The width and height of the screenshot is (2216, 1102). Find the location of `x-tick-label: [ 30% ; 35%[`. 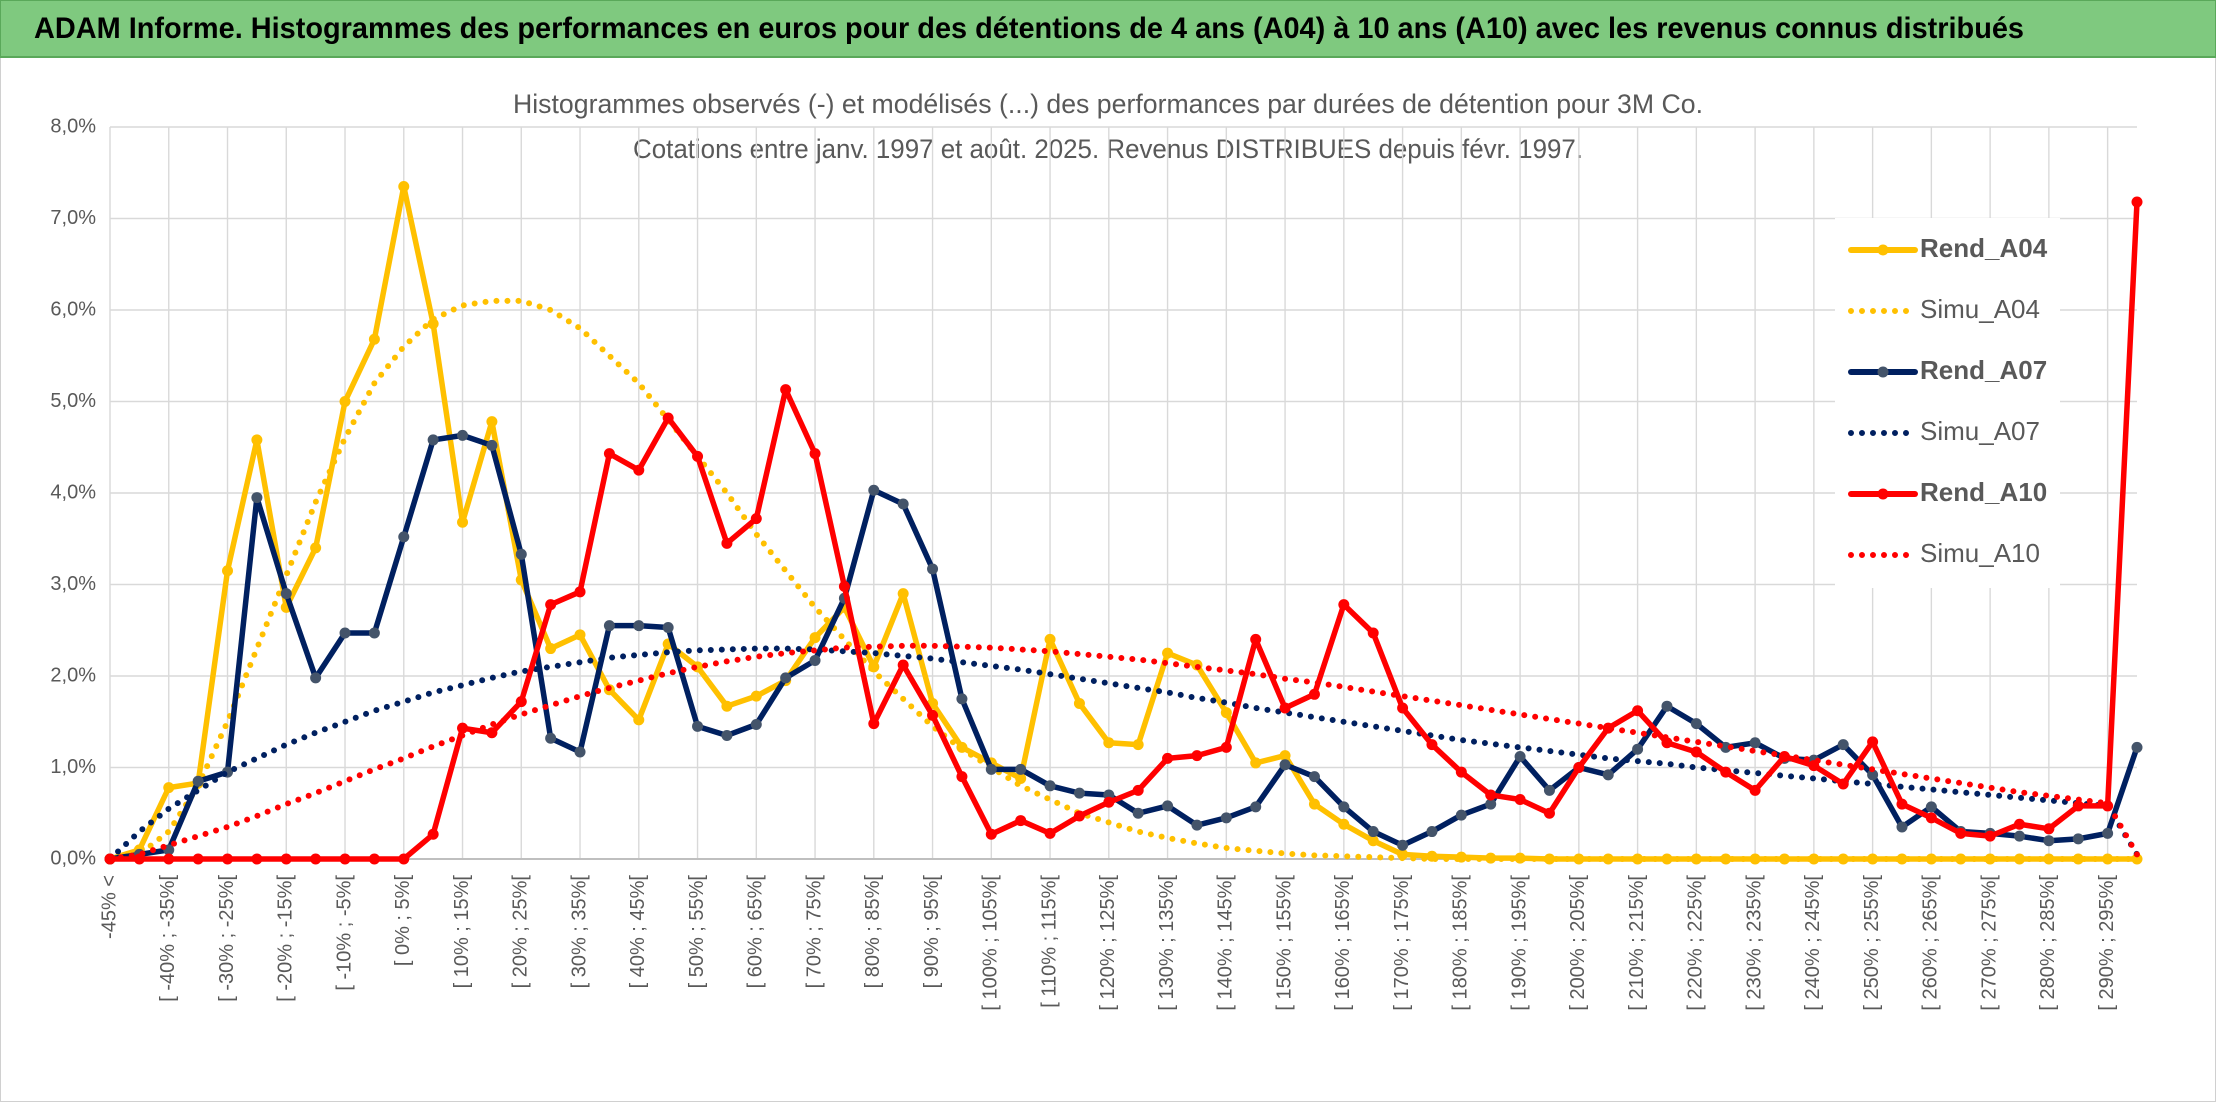

x-tick-label: [ 30% ; 35%[ is located at coordinates (579, 932).